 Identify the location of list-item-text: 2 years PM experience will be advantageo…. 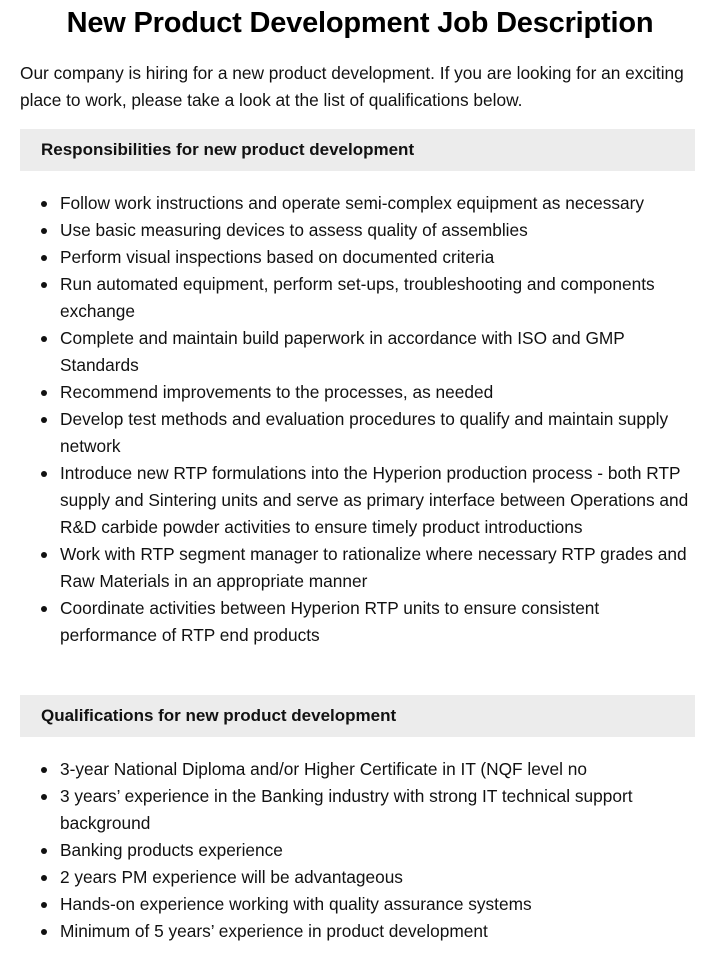
(231, 877).